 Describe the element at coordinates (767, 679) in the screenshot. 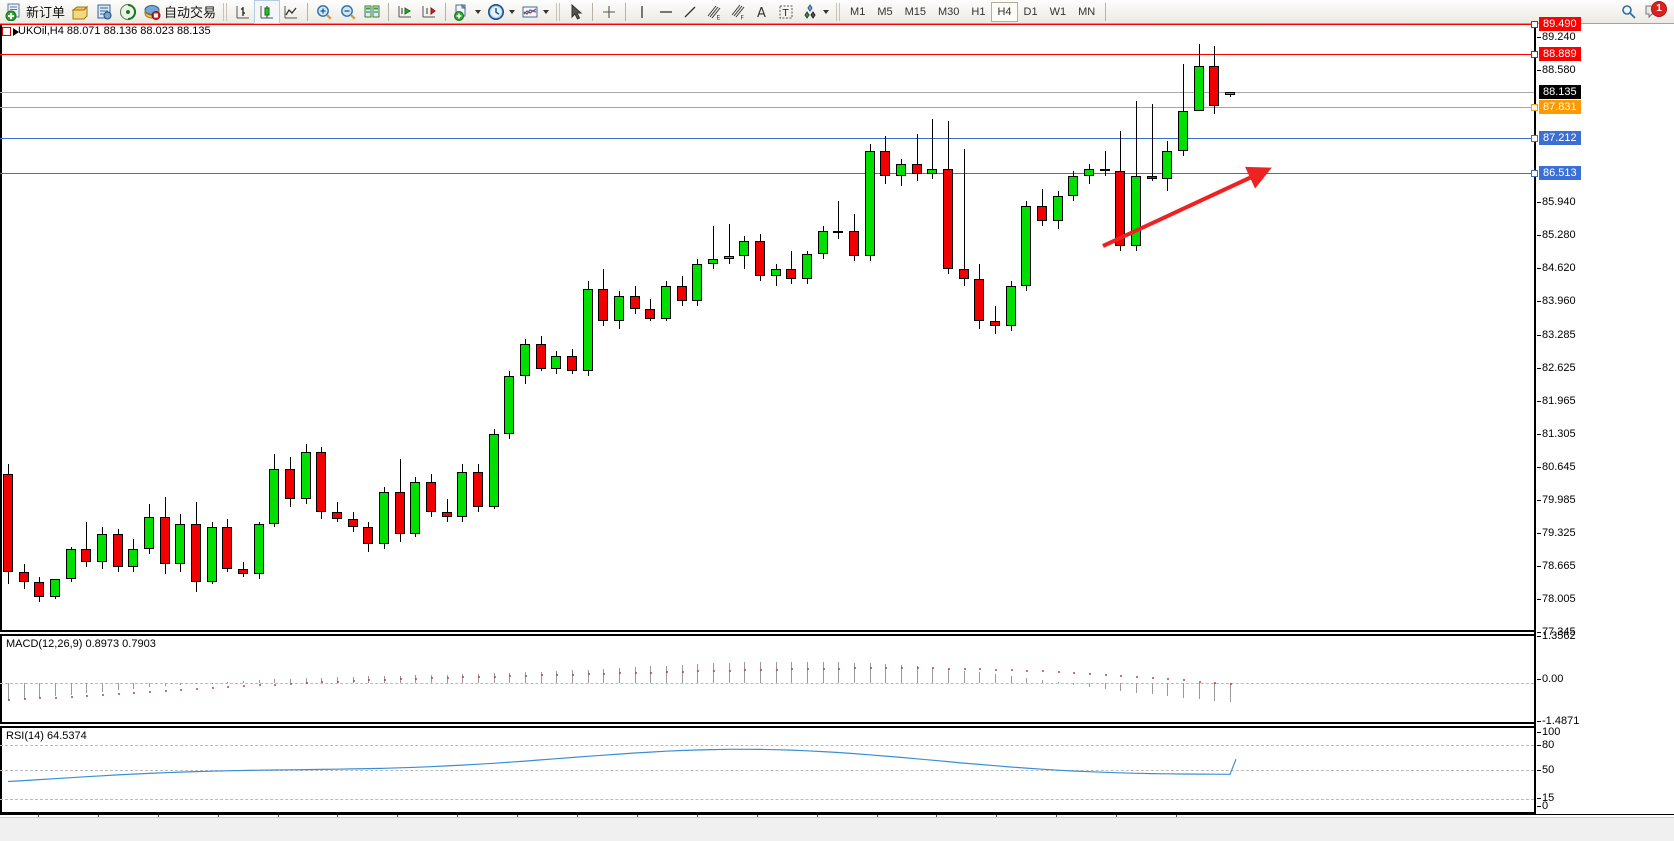

I see `macd-pane: MACD(12,26,9) 0.8973 0.7903` at that location.